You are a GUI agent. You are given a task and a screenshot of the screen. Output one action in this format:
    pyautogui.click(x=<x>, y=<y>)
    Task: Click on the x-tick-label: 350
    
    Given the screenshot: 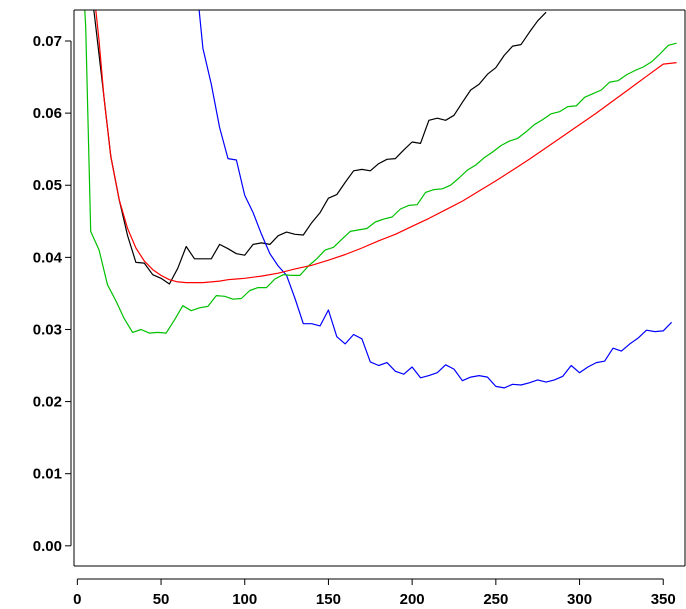 What is the action you would take?
    pyautogui.click(x=663, y=599)
    